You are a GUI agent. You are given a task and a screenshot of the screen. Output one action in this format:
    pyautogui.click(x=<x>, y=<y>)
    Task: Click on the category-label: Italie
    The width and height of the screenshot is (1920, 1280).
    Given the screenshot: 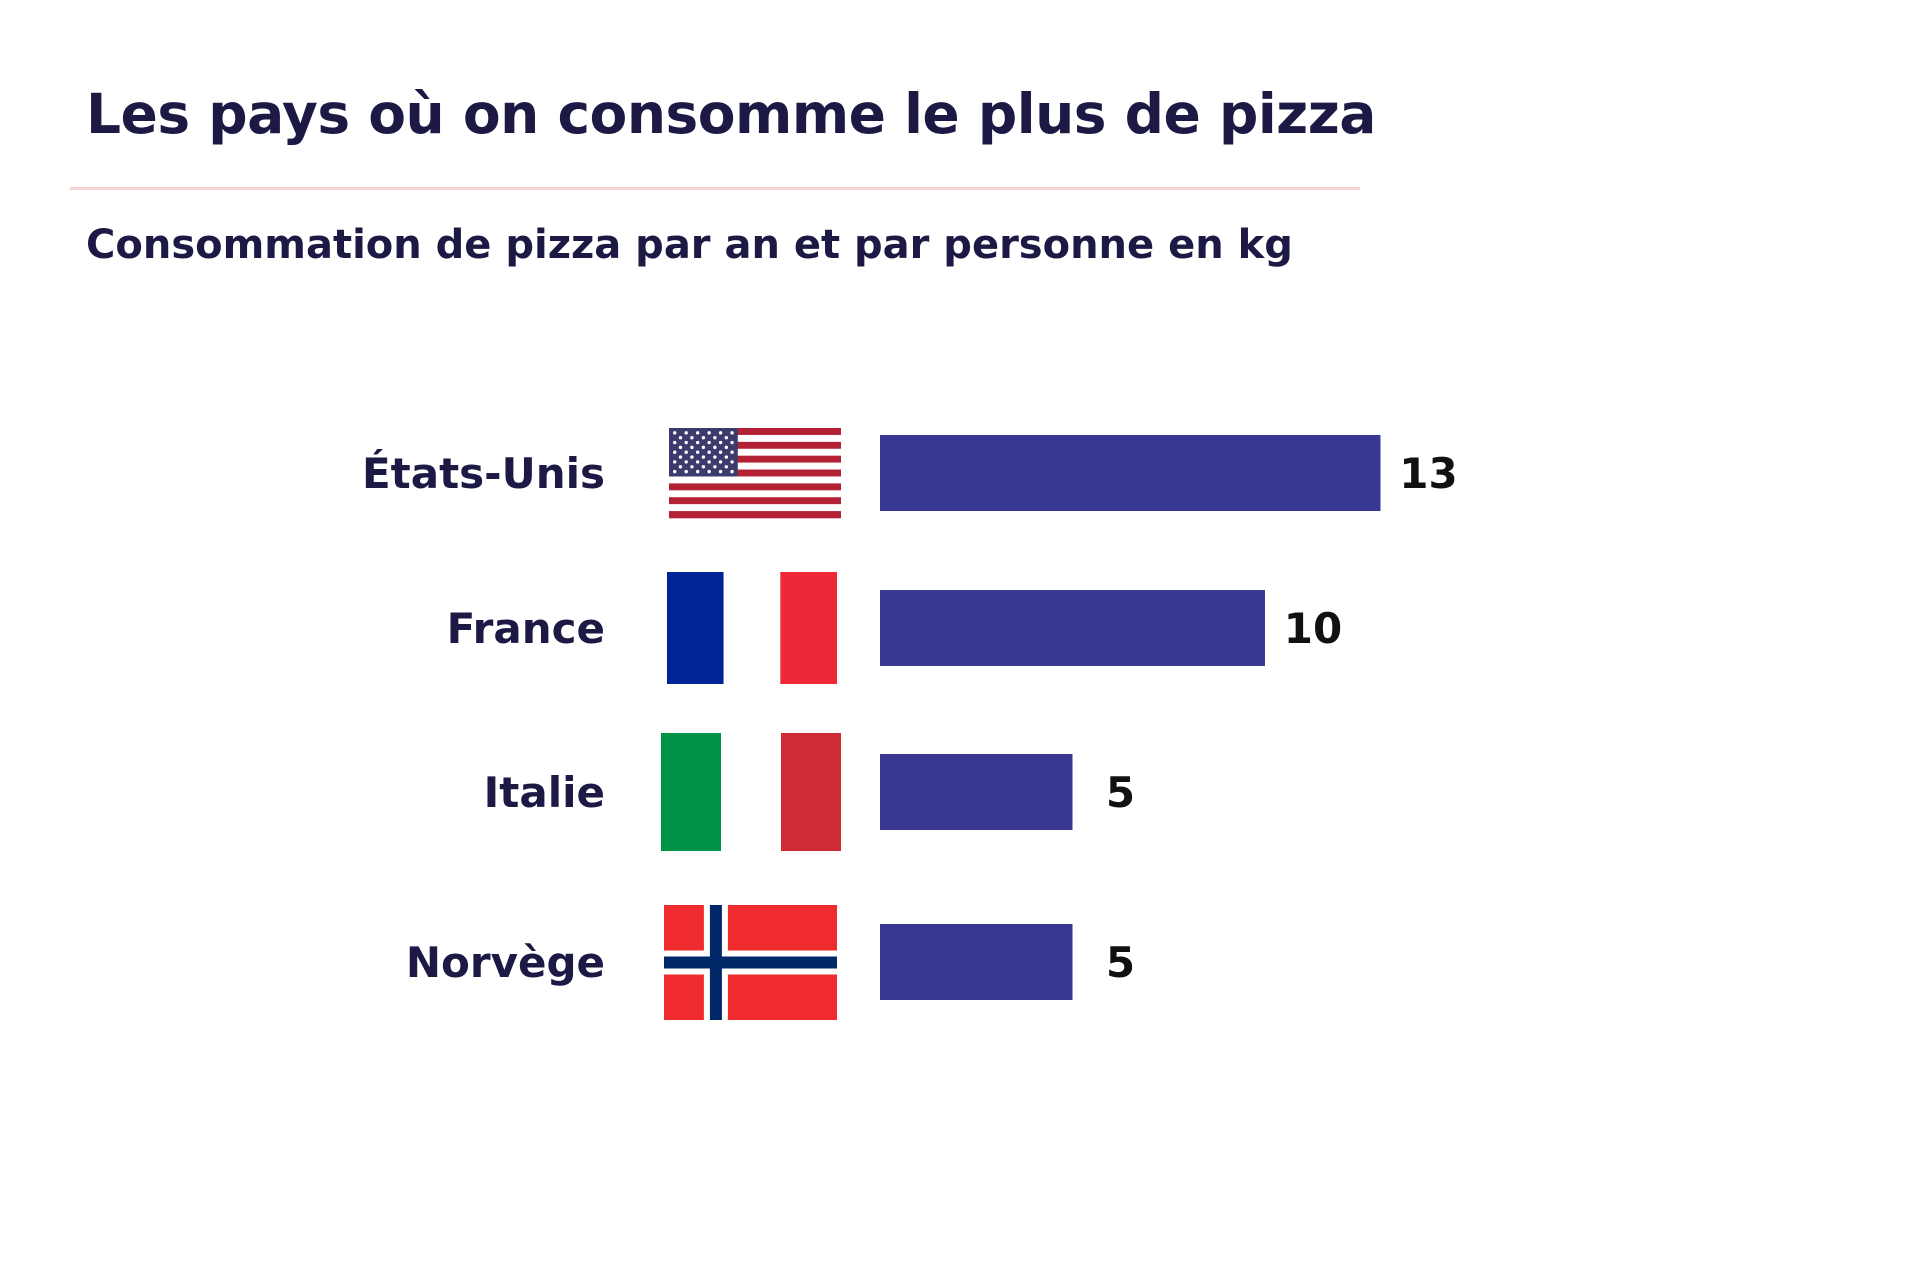 What is the action you would take?
    pyautogui.click(x=544, y=792)
    